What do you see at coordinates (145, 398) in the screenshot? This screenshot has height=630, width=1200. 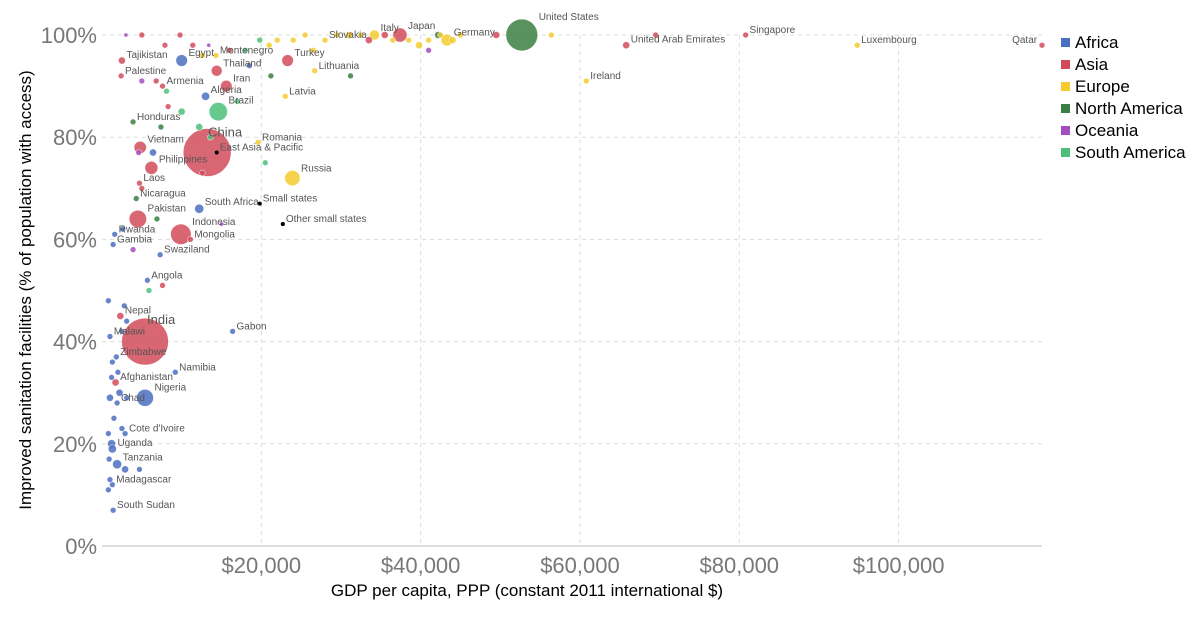 I see `point-nigeria` at bounding box center [145, 398].